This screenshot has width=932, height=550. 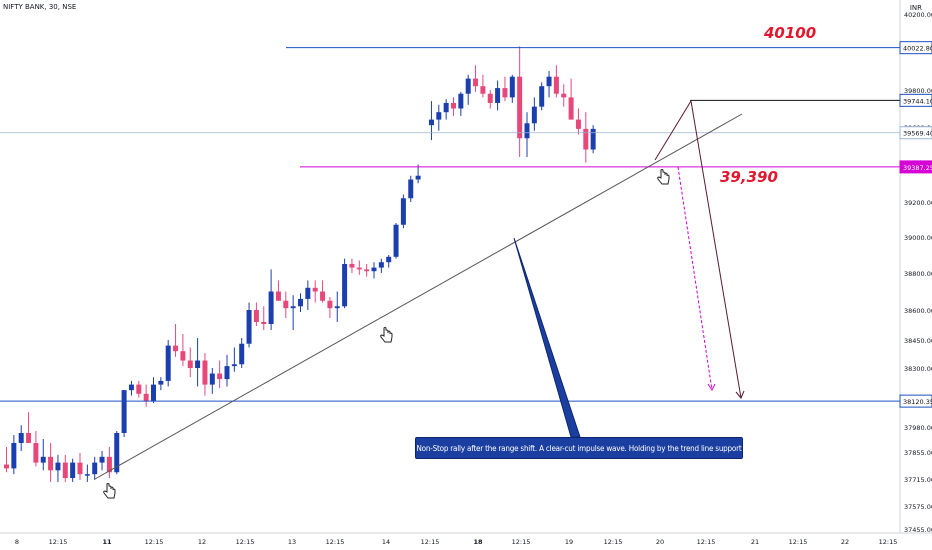 I want to click on price-label: 40022.80, so click(x=915, y=48).